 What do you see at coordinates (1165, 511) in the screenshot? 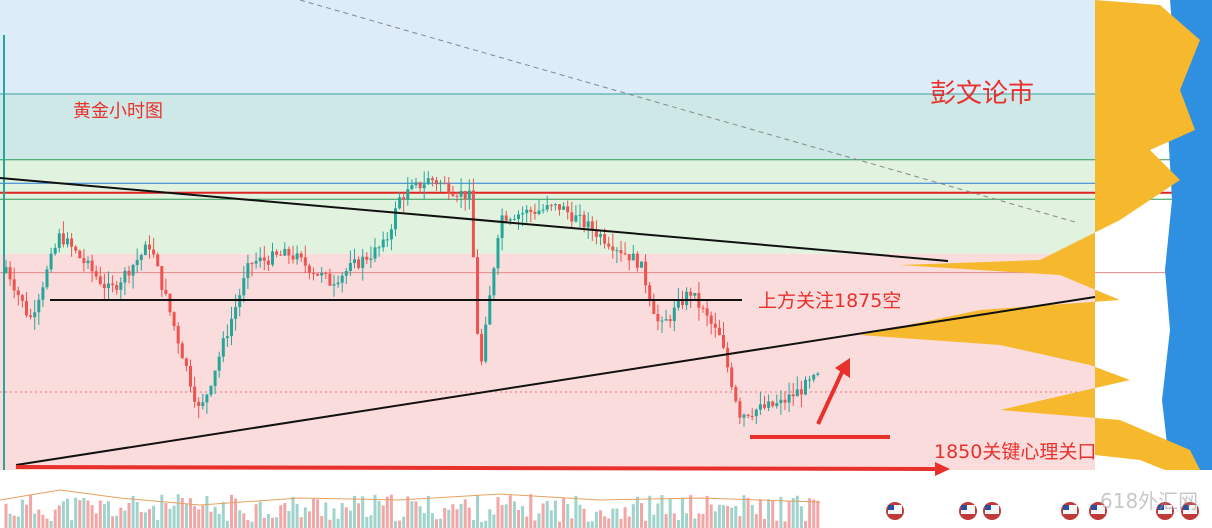
I see `event-flag-icon` at bounding box center [1165, 511].